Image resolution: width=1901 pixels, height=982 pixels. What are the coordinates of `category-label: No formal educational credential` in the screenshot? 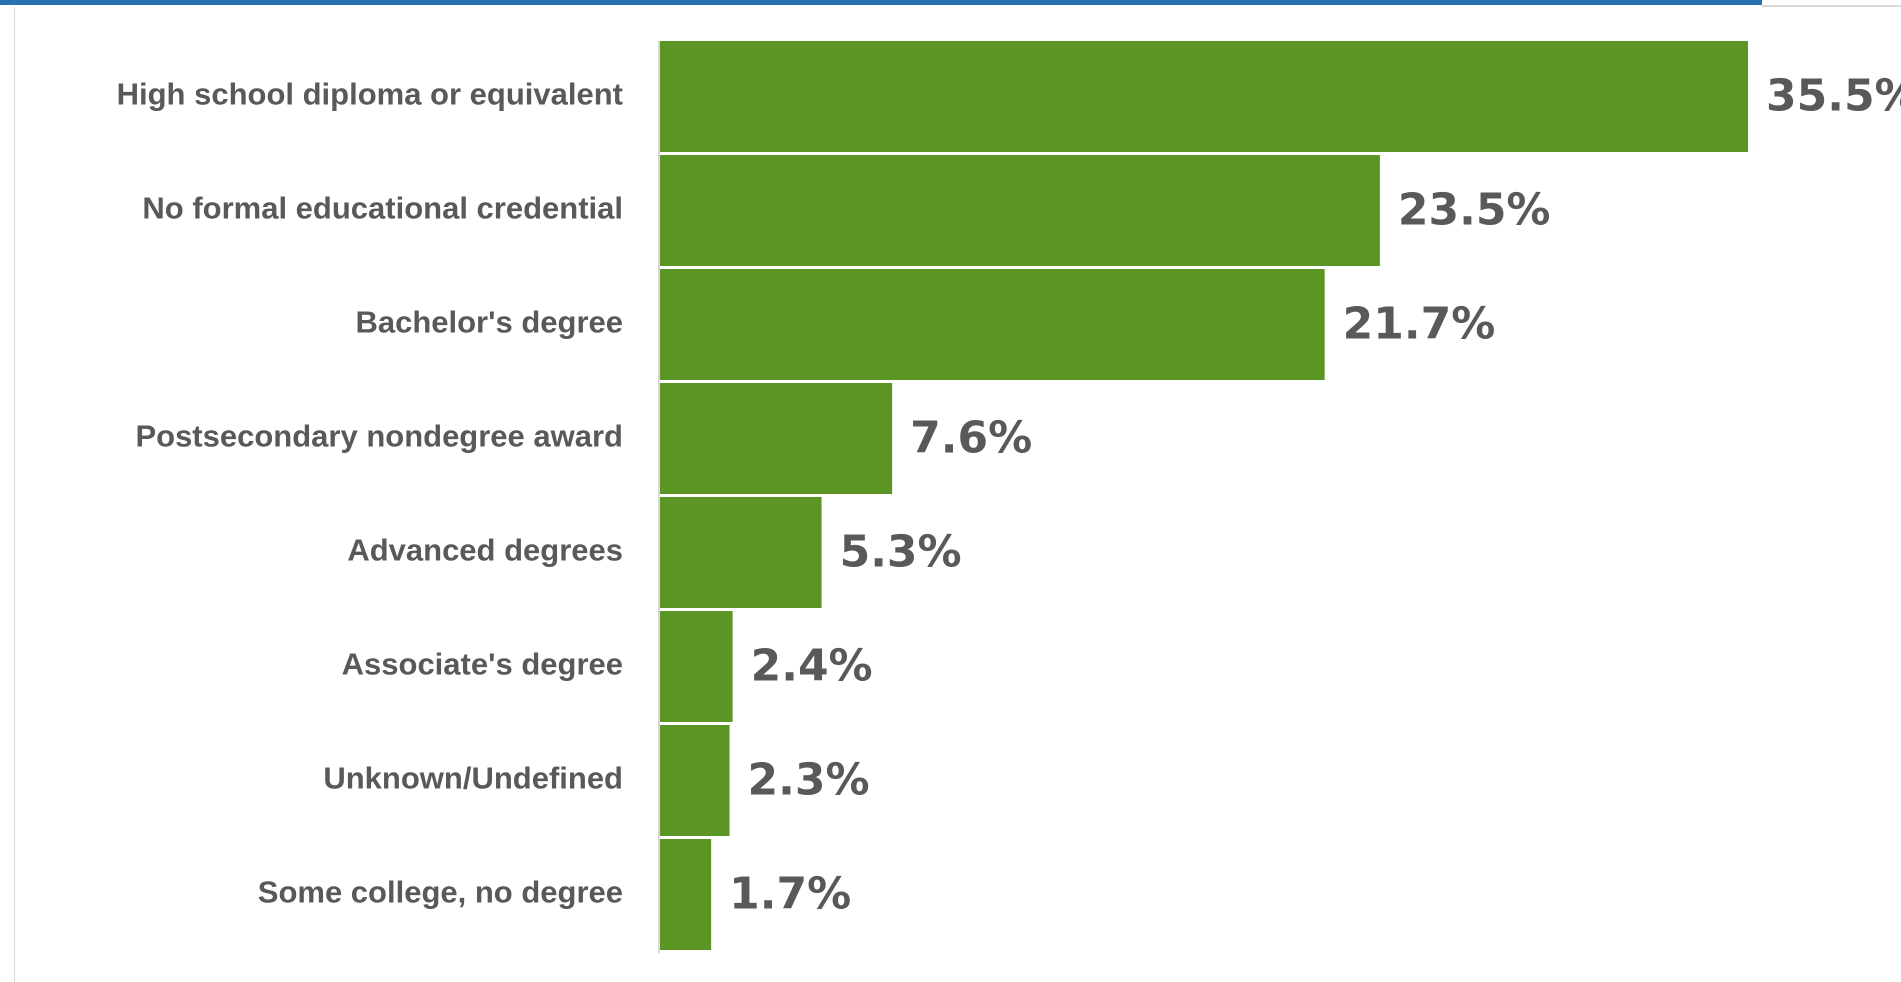 It's located at (382, 208).